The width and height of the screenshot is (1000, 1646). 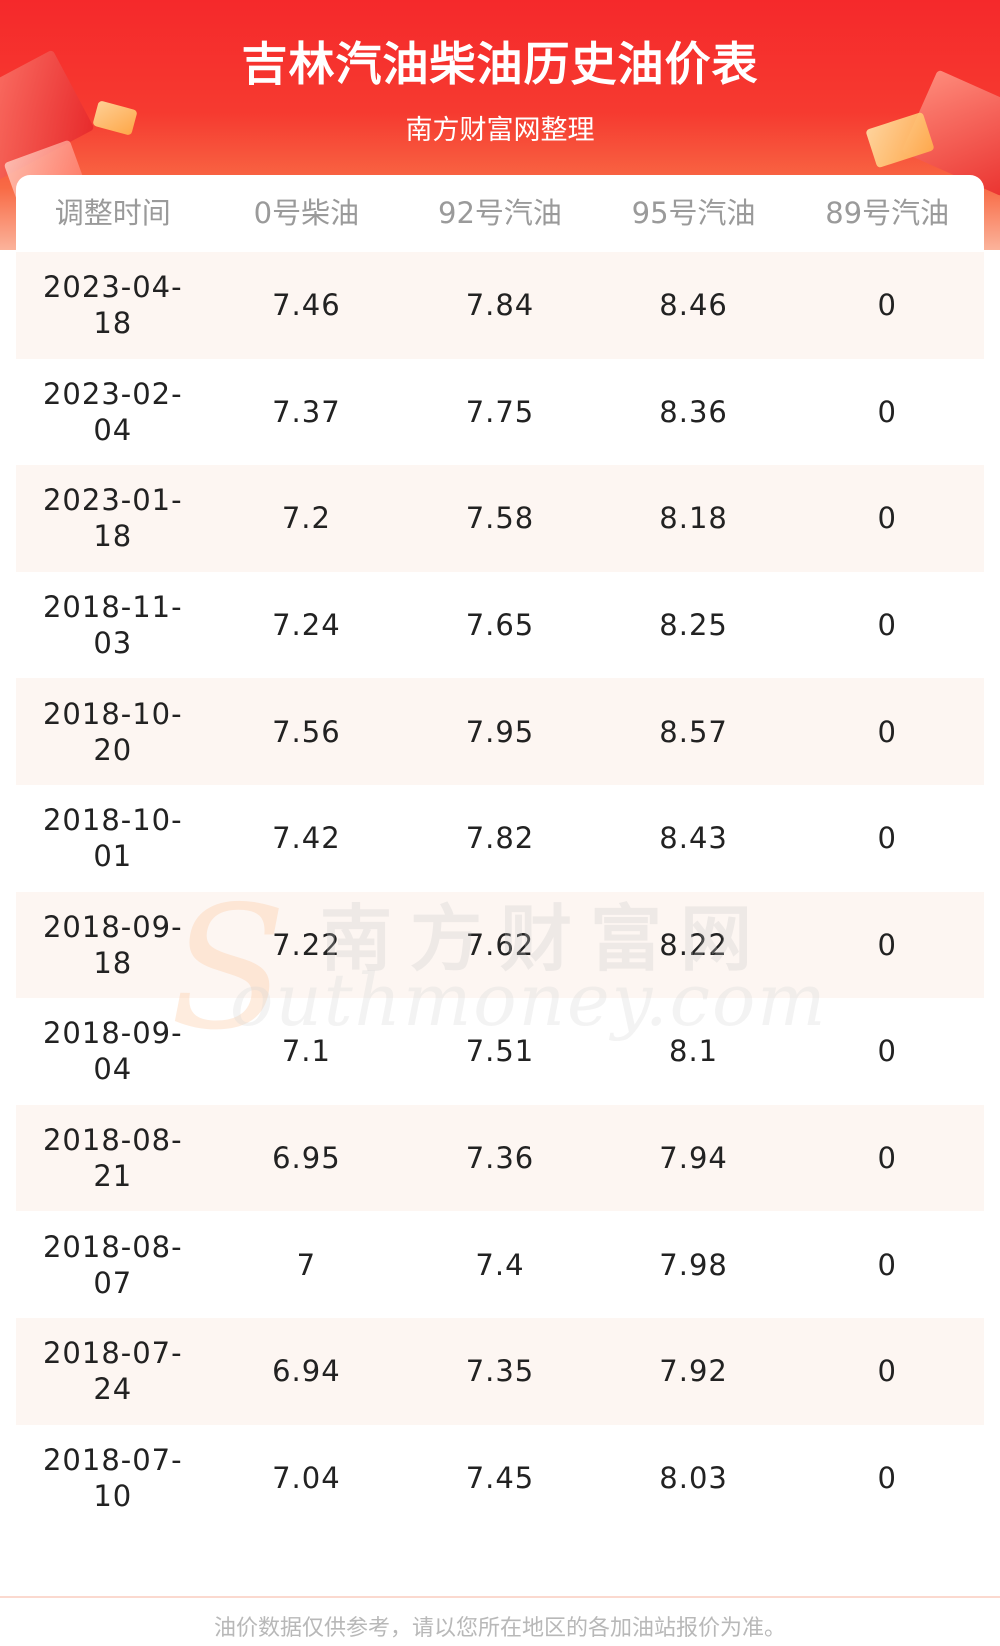 What do you see at coordinates (693, 1477) in the screenshot?
I see `cell-gasoline-95: 8.03` at bounding box center [693, 1477].